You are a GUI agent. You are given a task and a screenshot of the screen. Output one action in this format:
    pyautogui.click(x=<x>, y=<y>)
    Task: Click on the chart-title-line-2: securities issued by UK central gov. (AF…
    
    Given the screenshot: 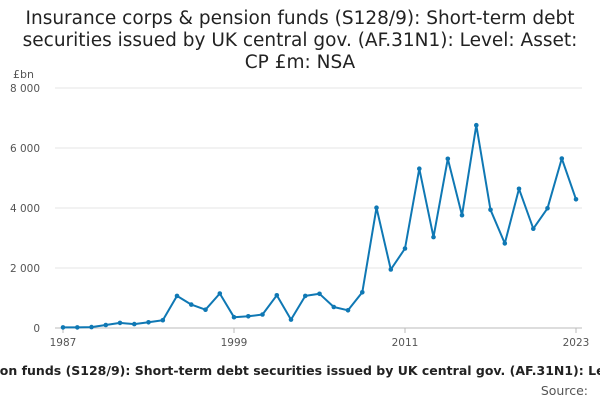 What is the action you would take?
    pyautogui.click(x=300, y=40)
    